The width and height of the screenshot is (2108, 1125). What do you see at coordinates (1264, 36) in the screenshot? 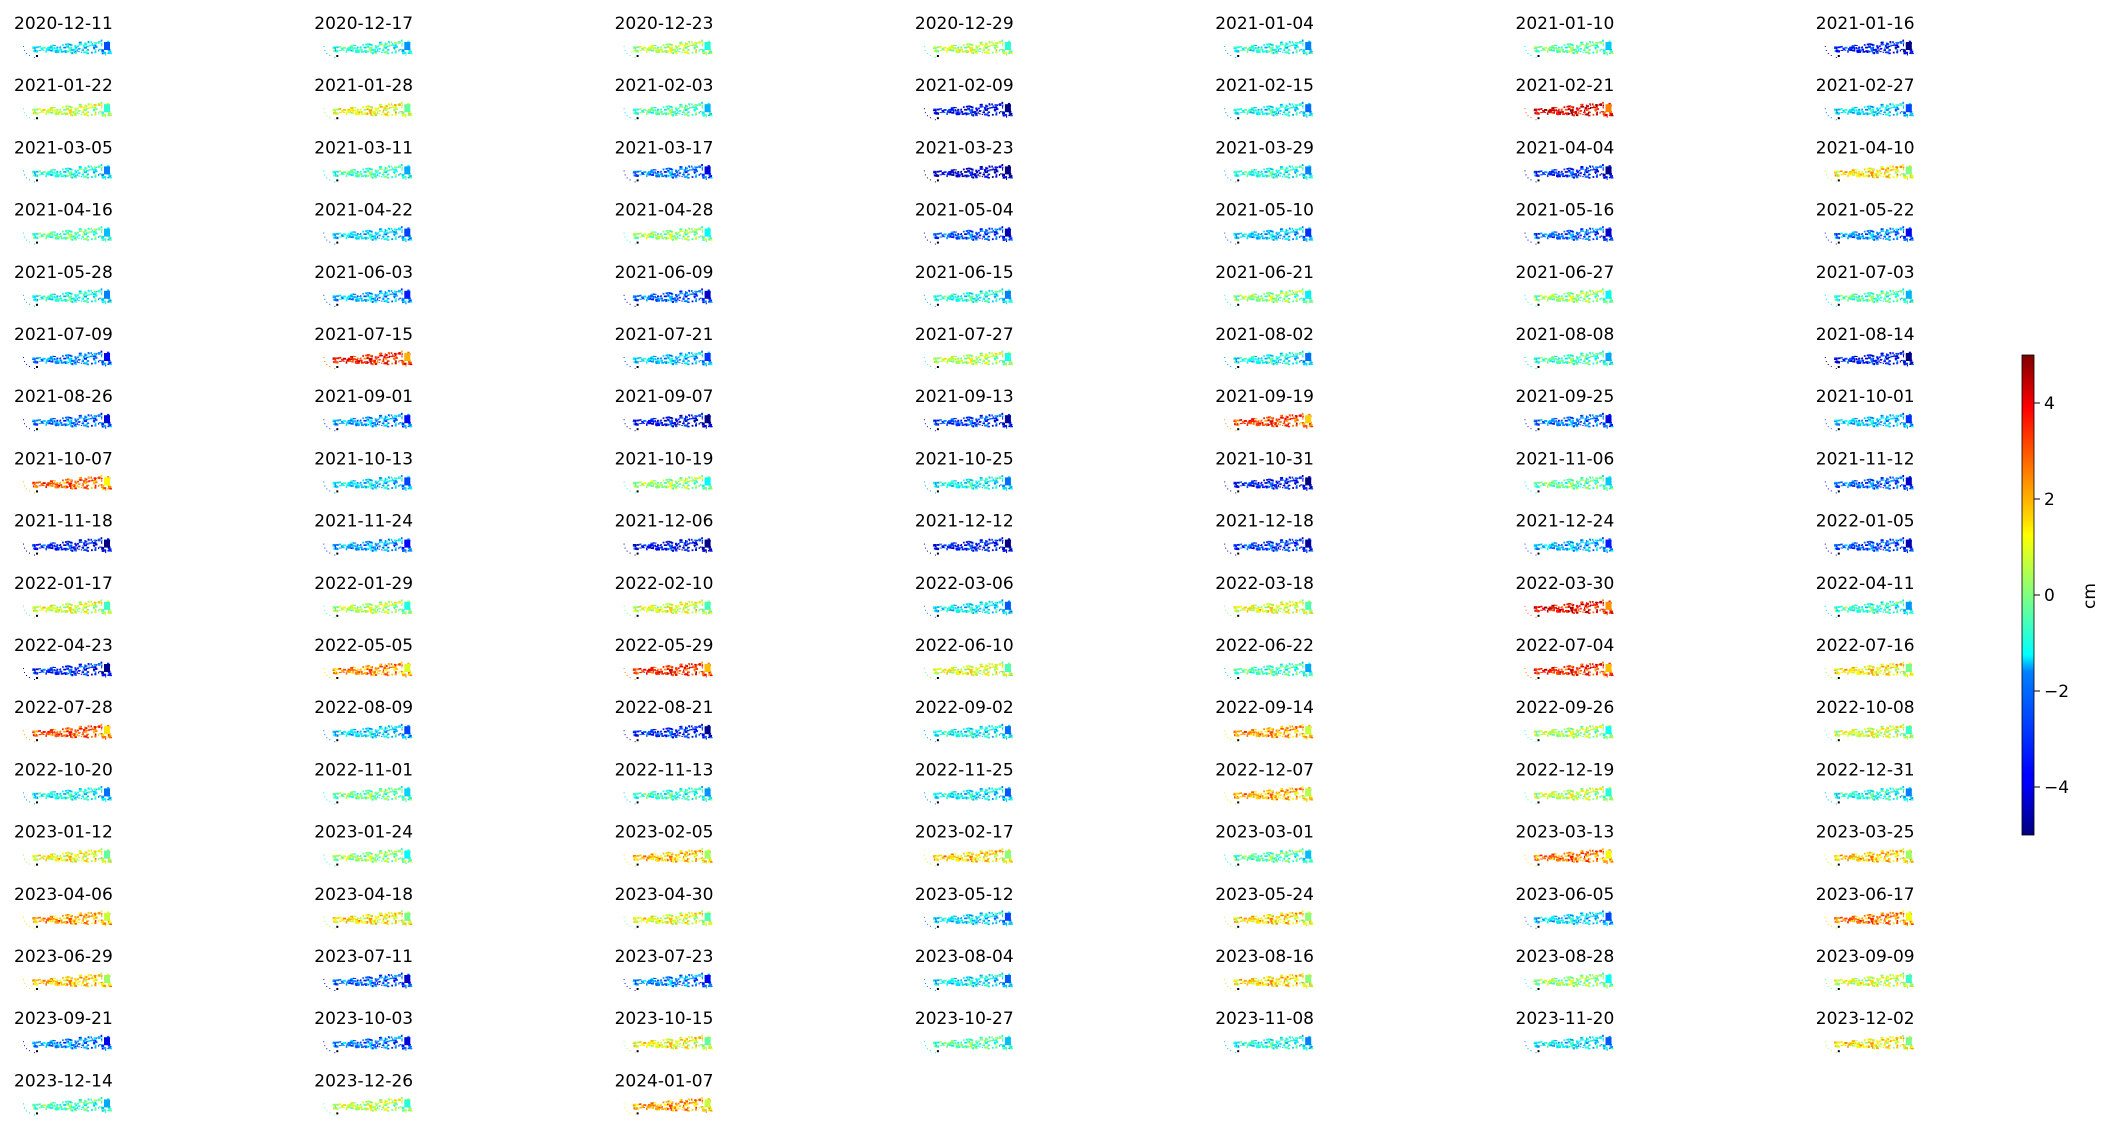
I see `panel-2021-01-04: 2021-01-04` at bounding box center [1264, 36].